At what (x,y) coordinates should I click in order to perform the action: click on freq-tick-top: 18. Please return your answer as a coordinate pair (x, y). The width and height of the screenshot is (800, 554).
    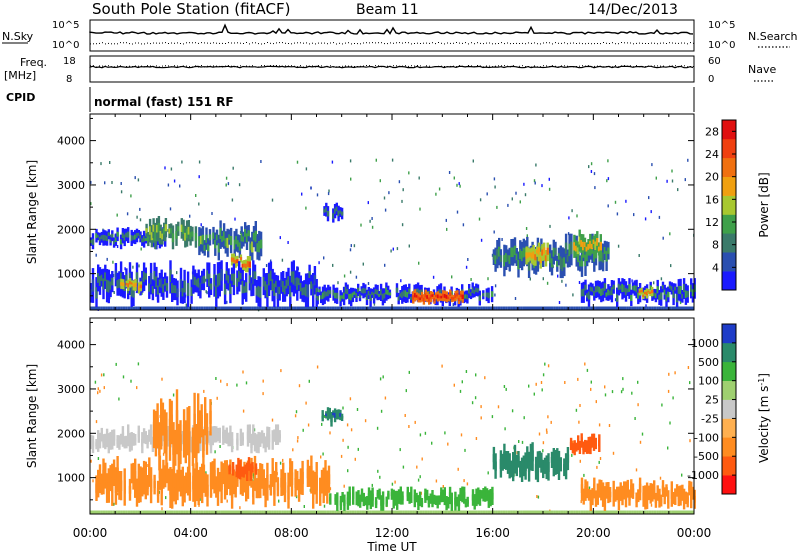
    Looking at the image, I should click on (69, 61).